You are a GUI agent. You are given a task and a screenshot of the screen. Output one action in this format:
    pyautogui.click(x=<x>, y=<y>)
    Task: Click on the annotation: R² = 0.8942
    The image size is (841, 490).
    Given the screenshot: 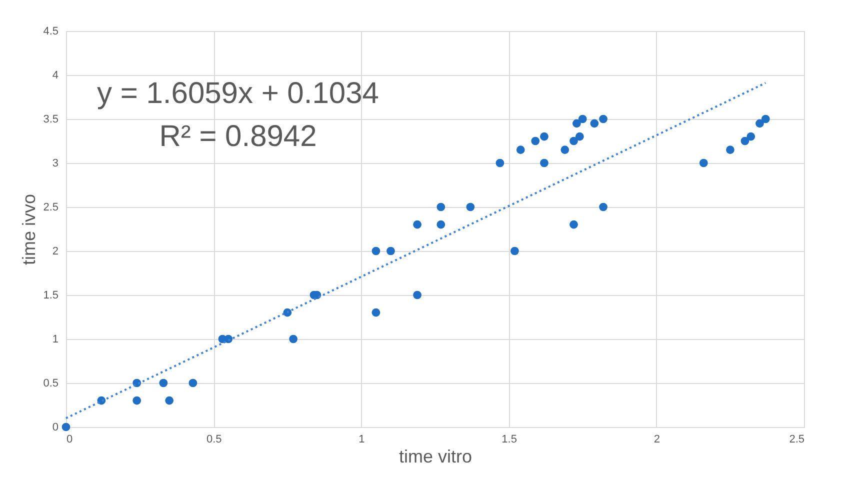 What is the action you would take?
    pyautogui.click(x=238, y=136)
    